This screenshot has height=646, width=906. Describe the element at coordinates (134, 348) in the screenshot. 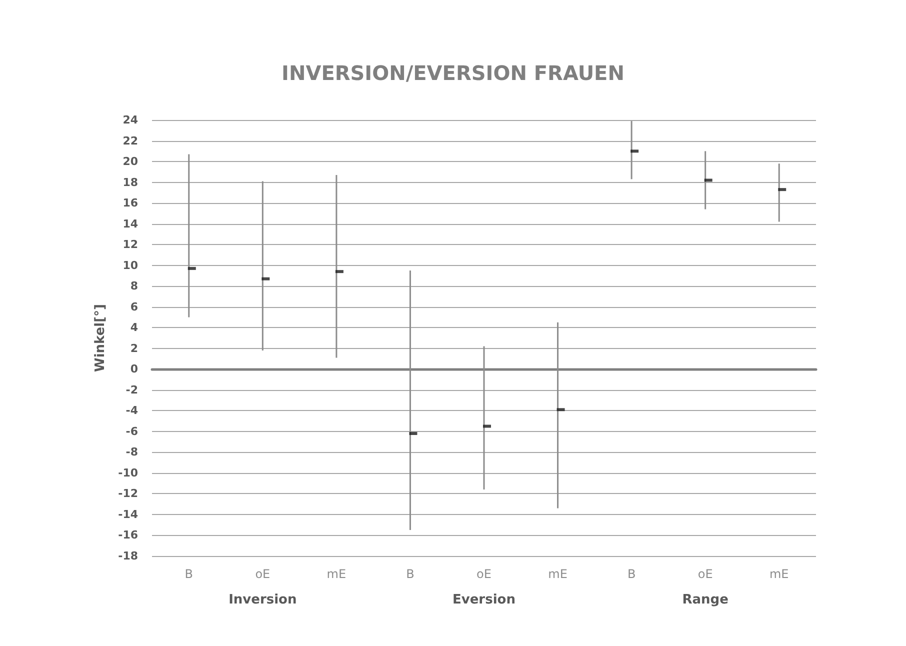

I see `y-tick-label: 2` at that location.